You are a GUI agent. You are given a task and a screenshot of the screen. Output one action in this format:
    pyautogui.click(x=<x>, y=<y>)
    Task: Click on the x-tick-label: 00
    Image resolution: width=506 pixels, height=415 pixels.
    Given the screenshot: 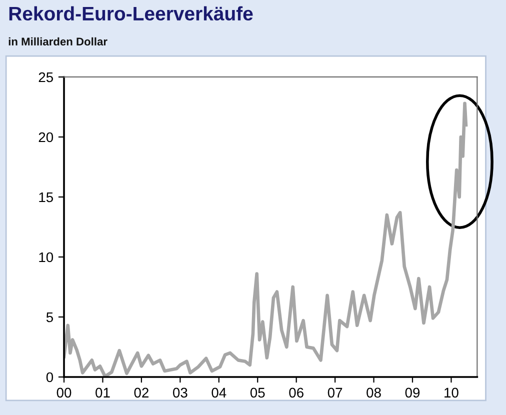 What is the action you would take?
    pyautogui.click(x=64, y=393)
    